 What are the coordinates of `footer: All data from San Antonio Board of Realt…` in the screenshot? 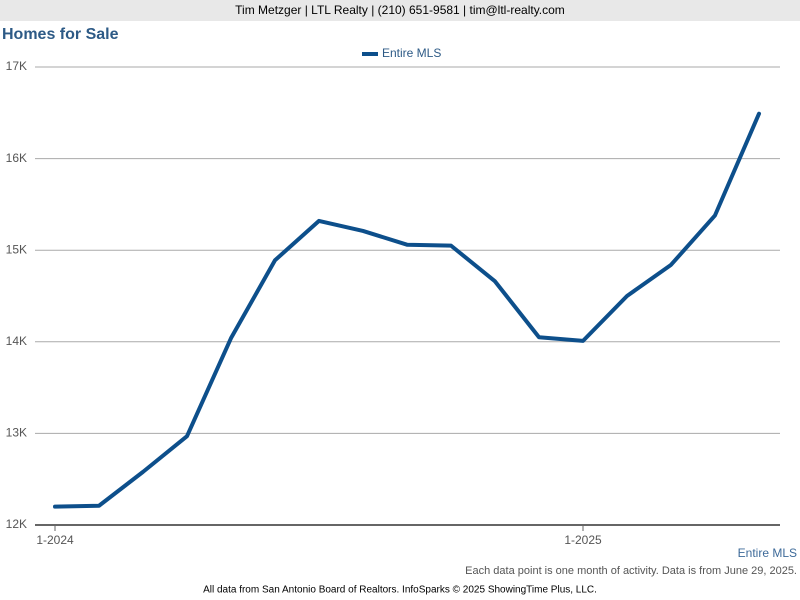 It's located at (400, 590).